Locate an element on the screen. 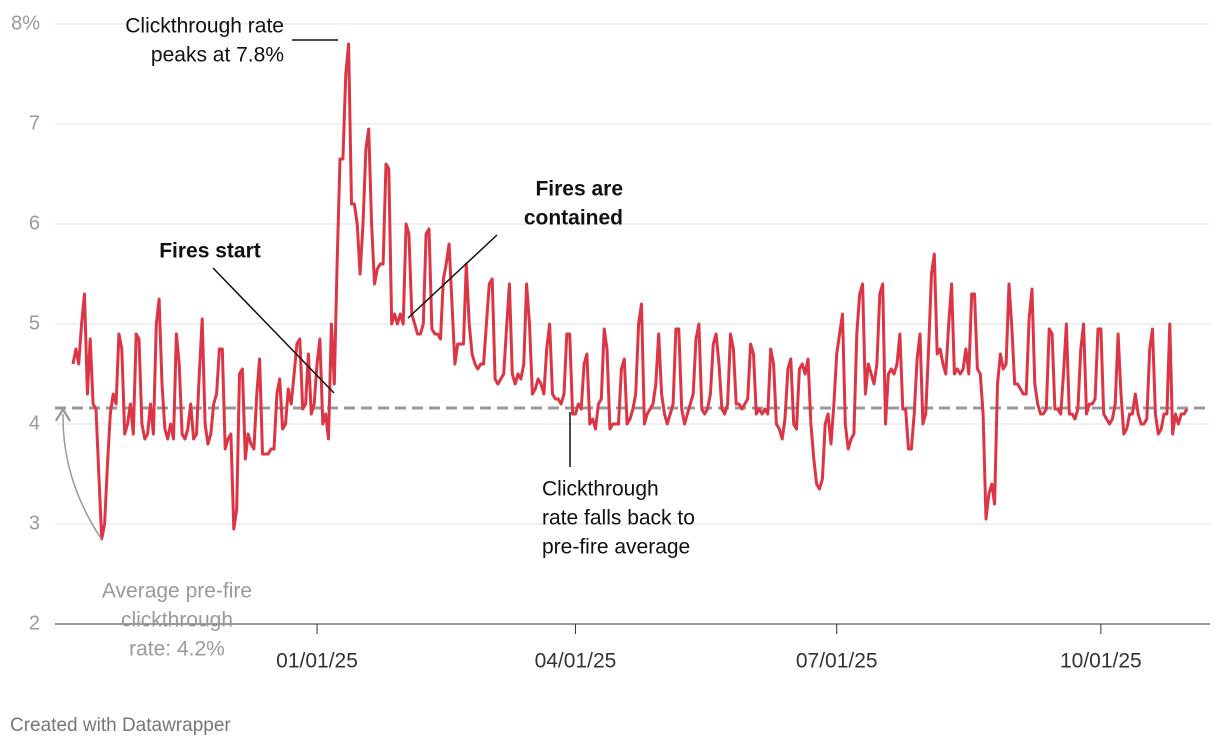 The width and height of the screenshot is (1220, 750). annotation: pre-fire average is located at coordinates (616, 547).